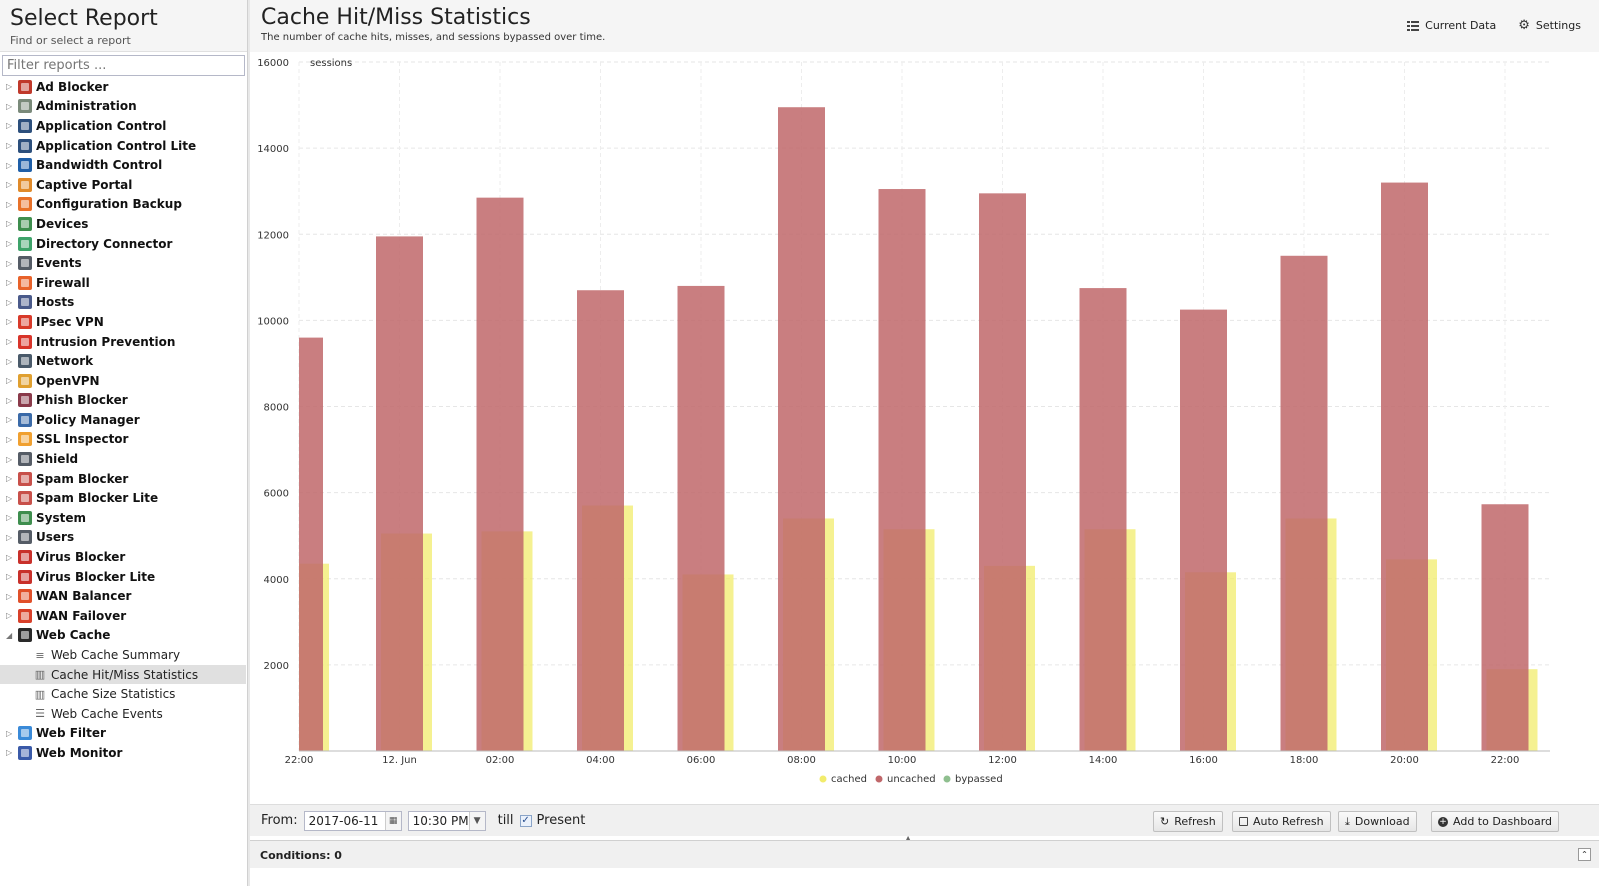 Image resolution: width=1599 pixels, height=886 pixels. What do you see at coordinates (82, 400) in the screenshot?
I see `tree-node-label: Phish Blocker` at bounding box center [82, 400].